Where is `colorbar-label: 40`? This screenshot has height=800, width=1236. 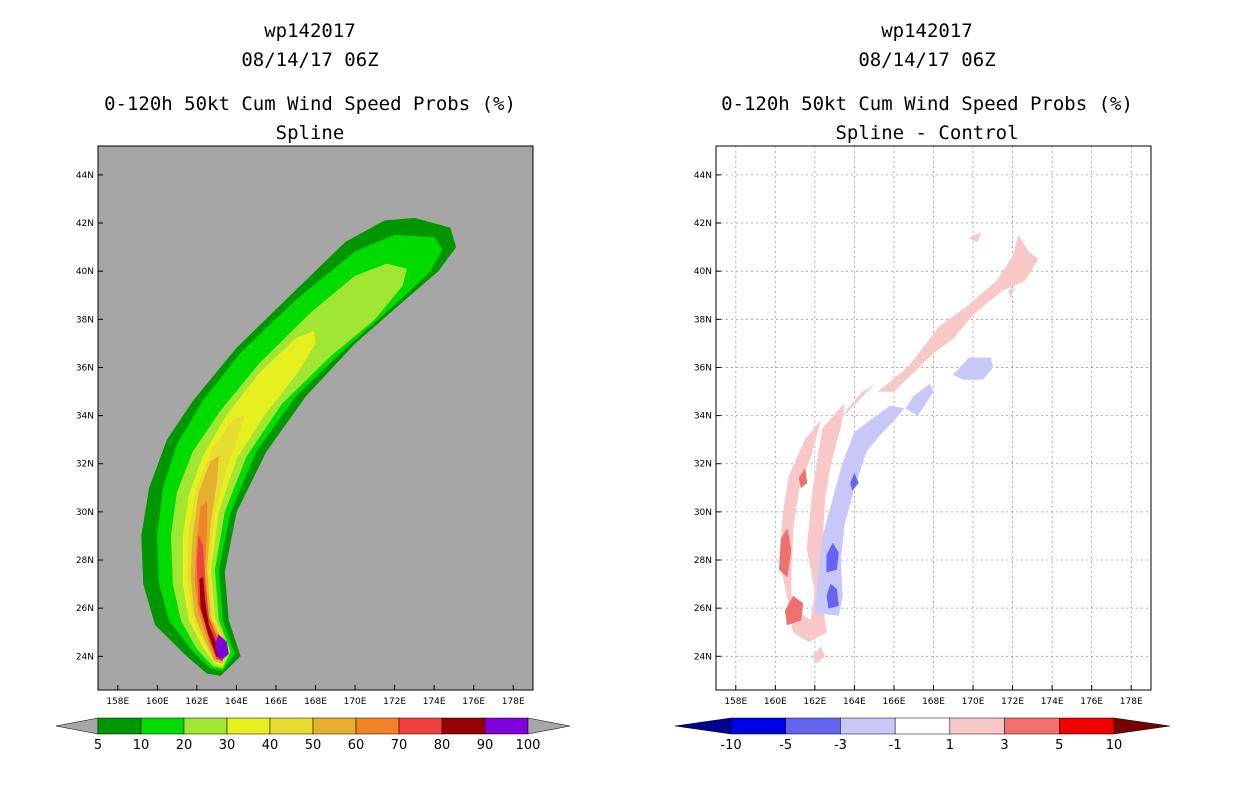 colorbar-label: 40 is located at coordinates (270, 745).